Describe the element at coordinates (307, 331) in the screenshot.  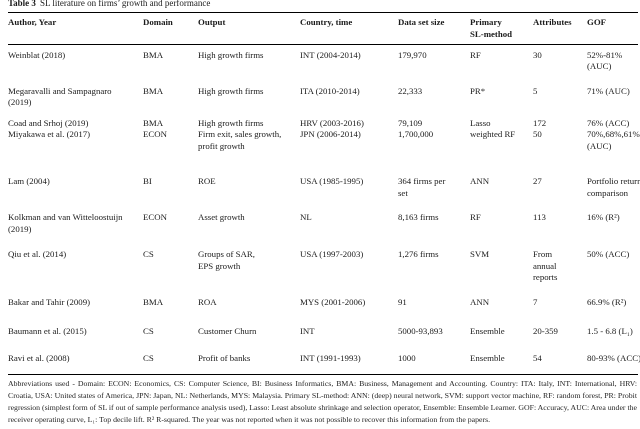
I see `cell-country-time: INT` at that location.